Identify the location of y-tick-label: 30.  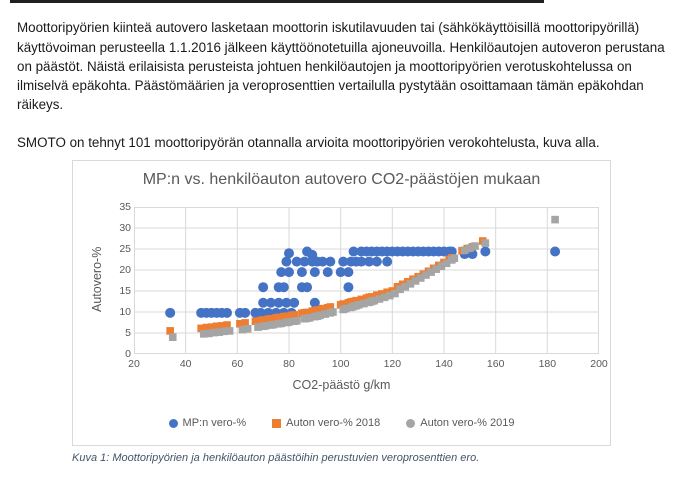
(125, 228).